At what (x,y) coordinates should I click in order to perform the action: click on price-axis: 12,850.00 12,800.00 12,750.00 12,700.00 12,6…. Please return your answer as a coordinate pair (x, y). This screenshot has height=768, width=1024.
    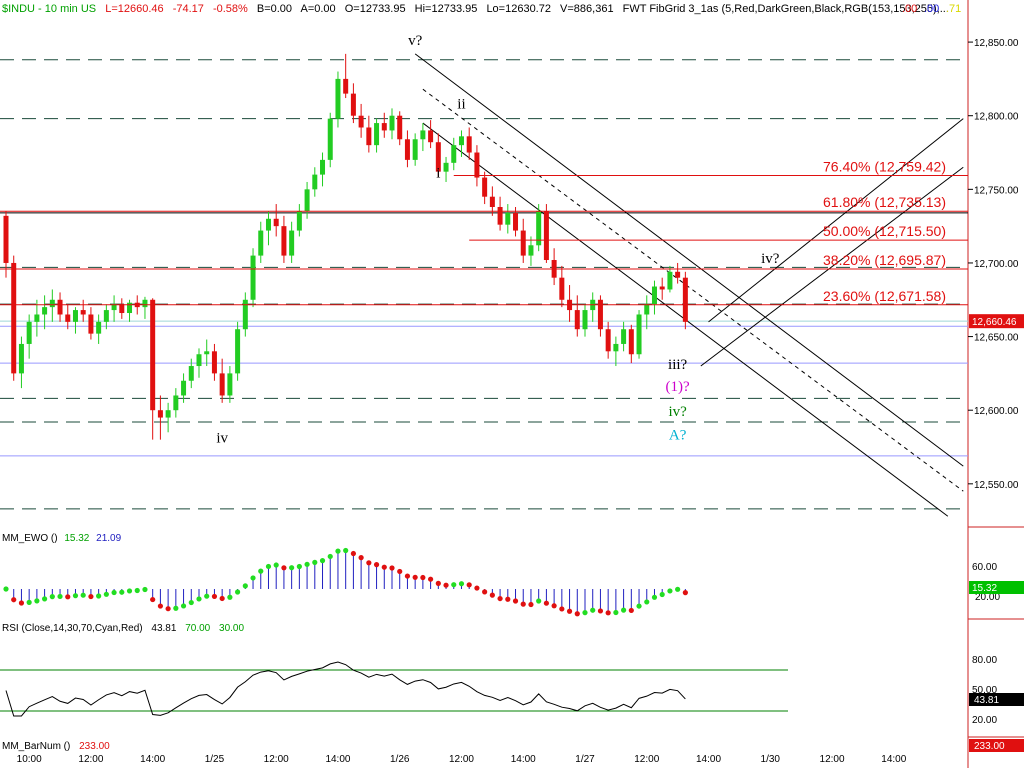
    Looking at the image, I should click on (996, 264).